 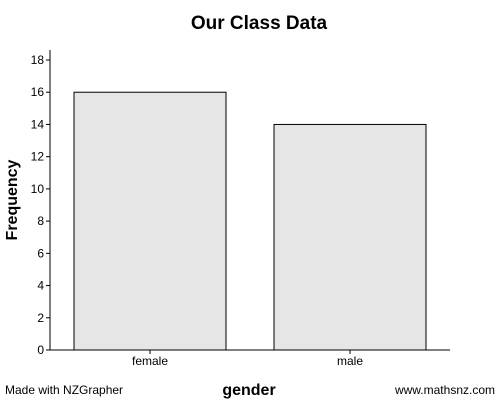 I want to click on y-tick-label: 6, so click(x=40, y=253).